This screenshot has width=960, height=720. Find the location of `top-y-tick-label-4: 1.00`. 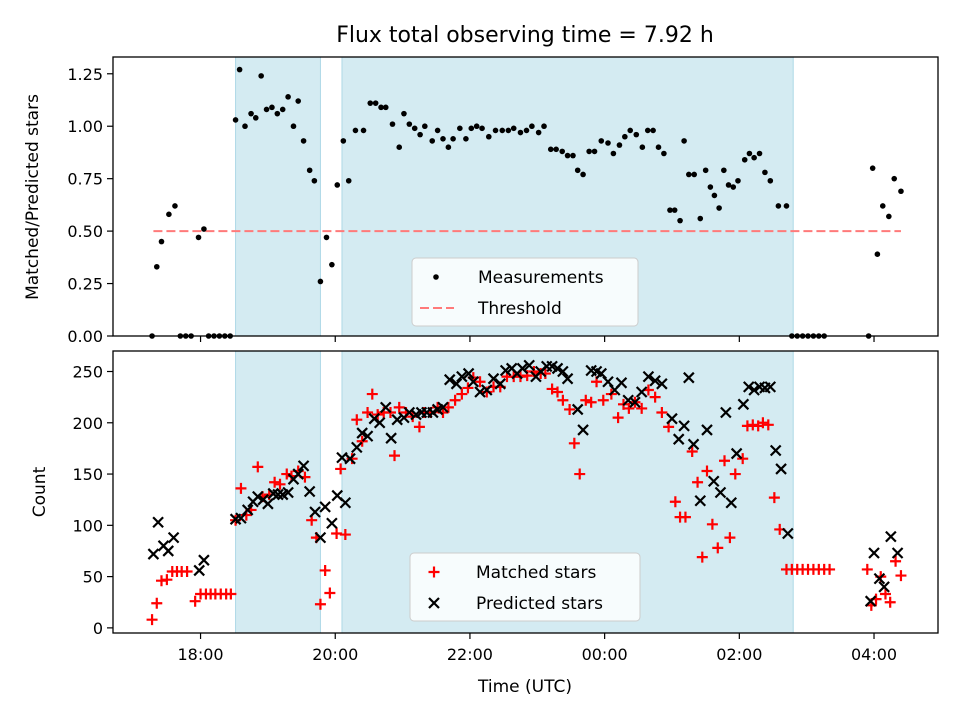

top-y-tick-label-4: 1.00 is located at coordinates (85, 126).